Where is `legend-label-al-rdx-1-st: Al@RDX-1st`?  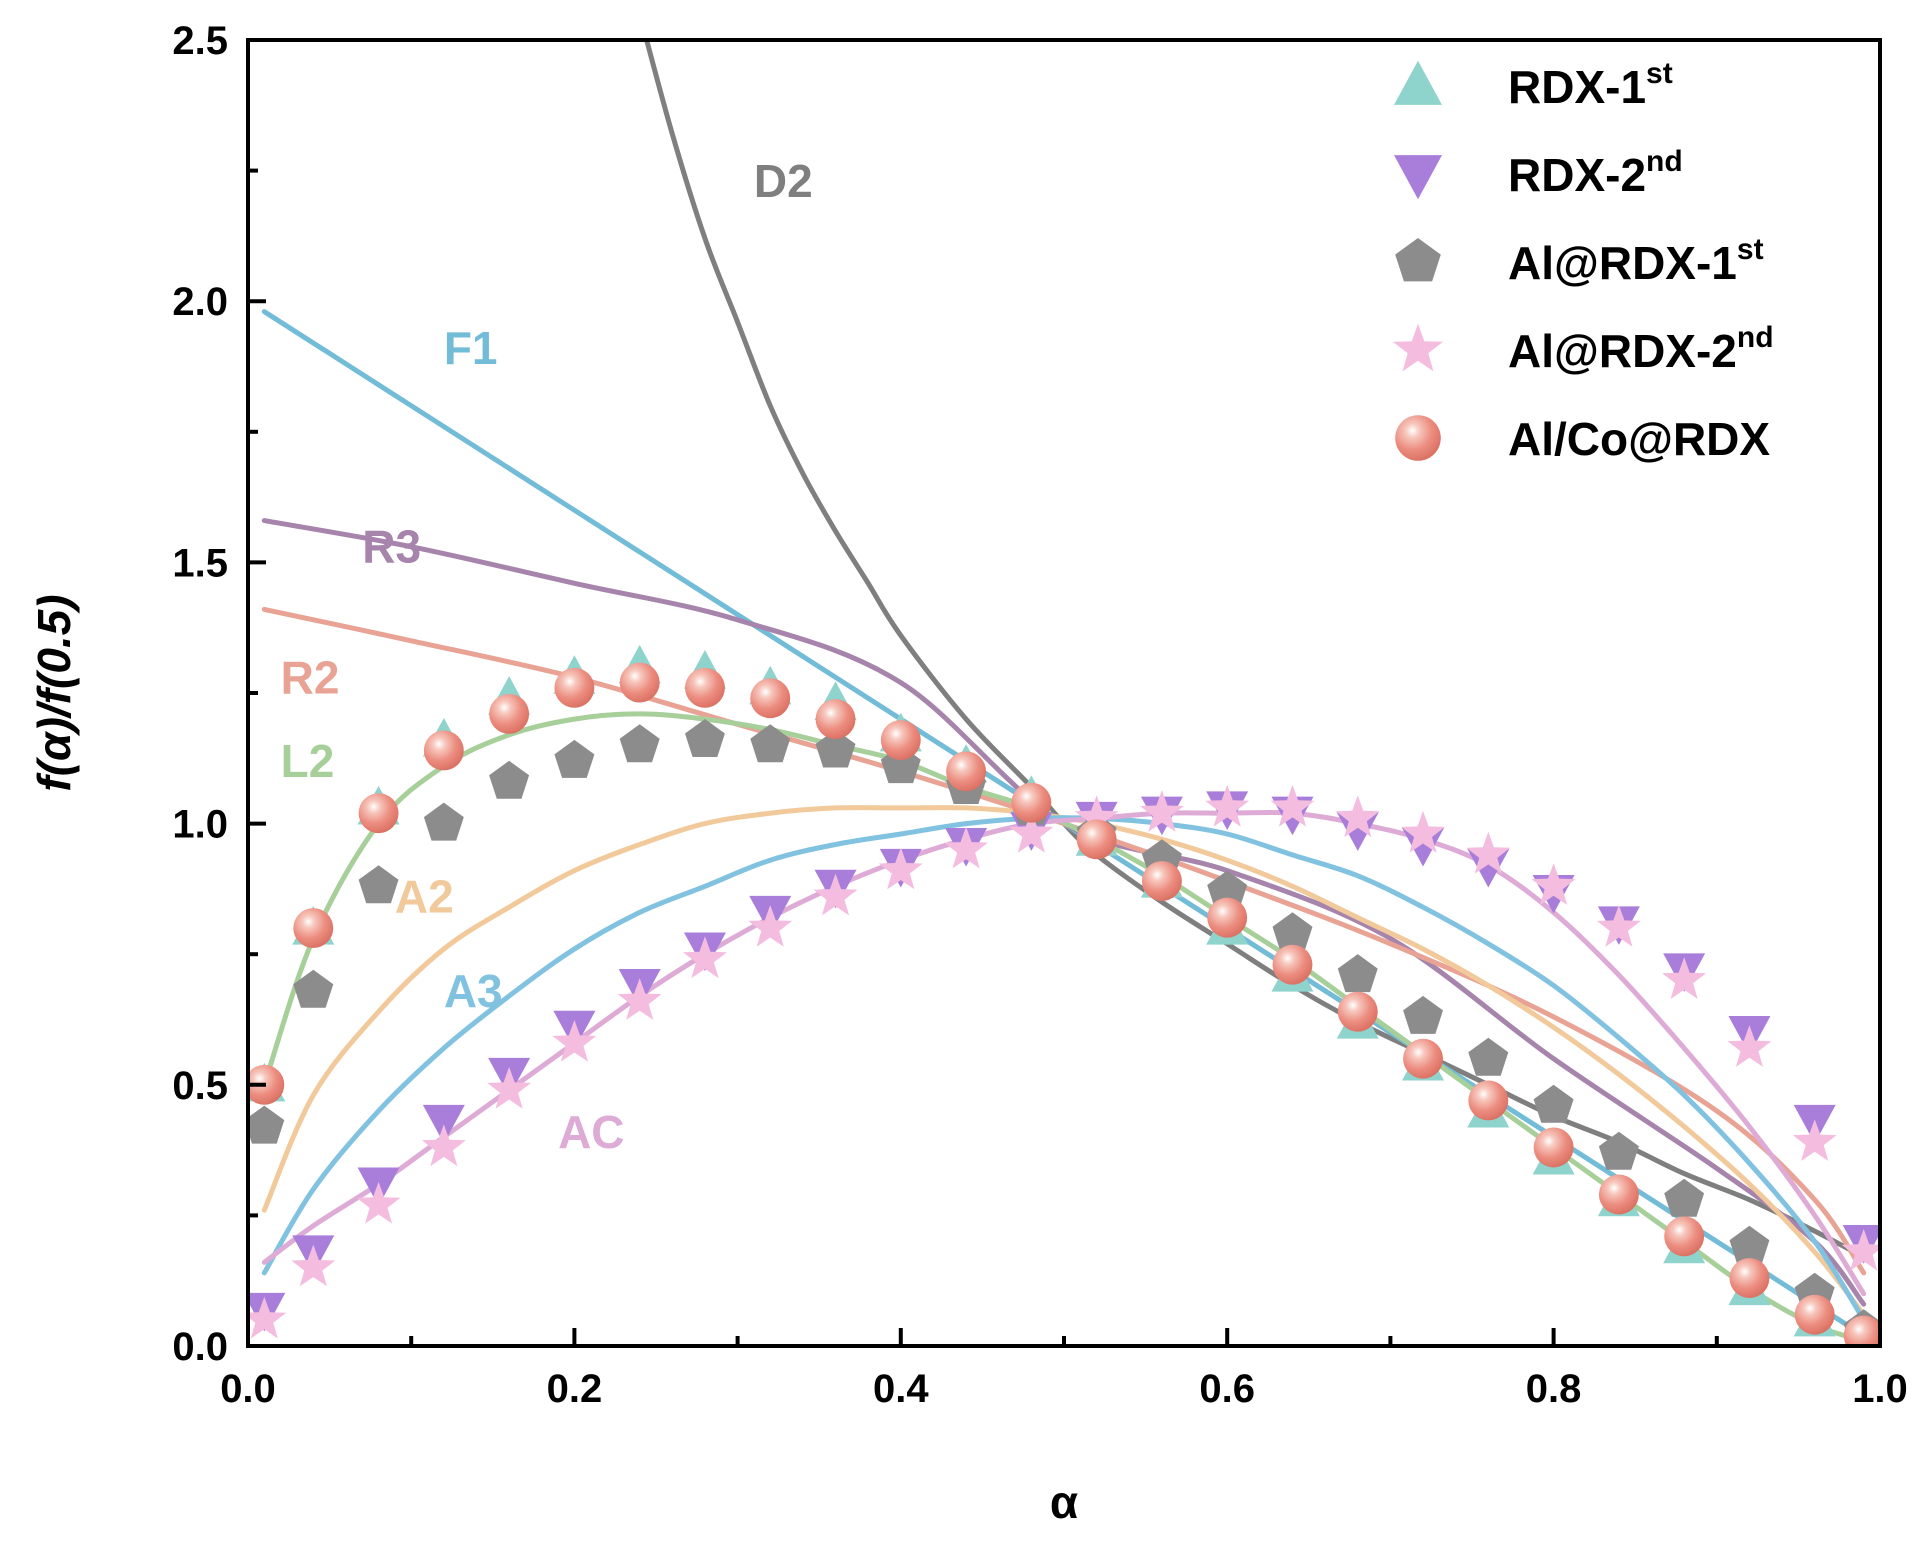
legend-label-al-rdx-1-st: Al@RDX-1st is located at coordinates (1636, 261).